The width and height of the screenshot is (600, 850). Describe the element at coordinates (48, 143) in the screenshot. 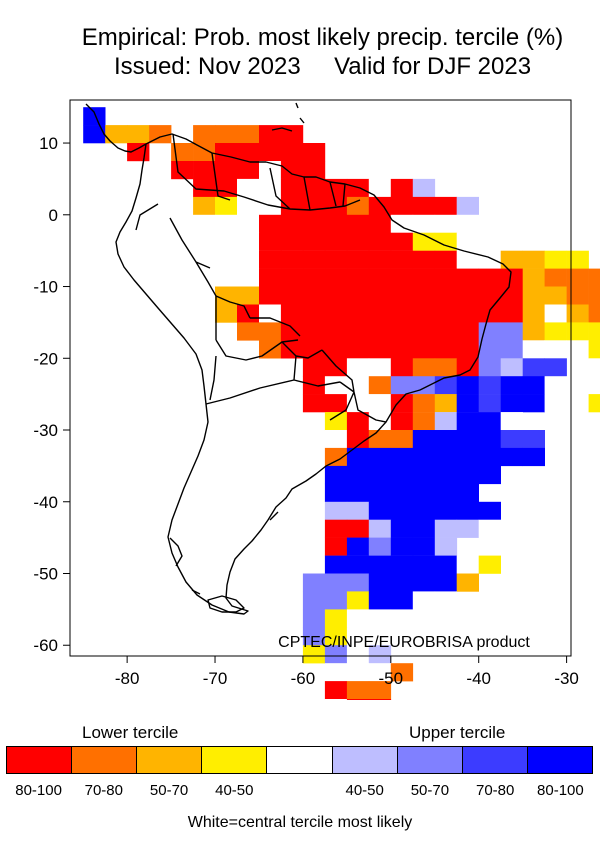

I see `y-tick-label: 10` at that location.